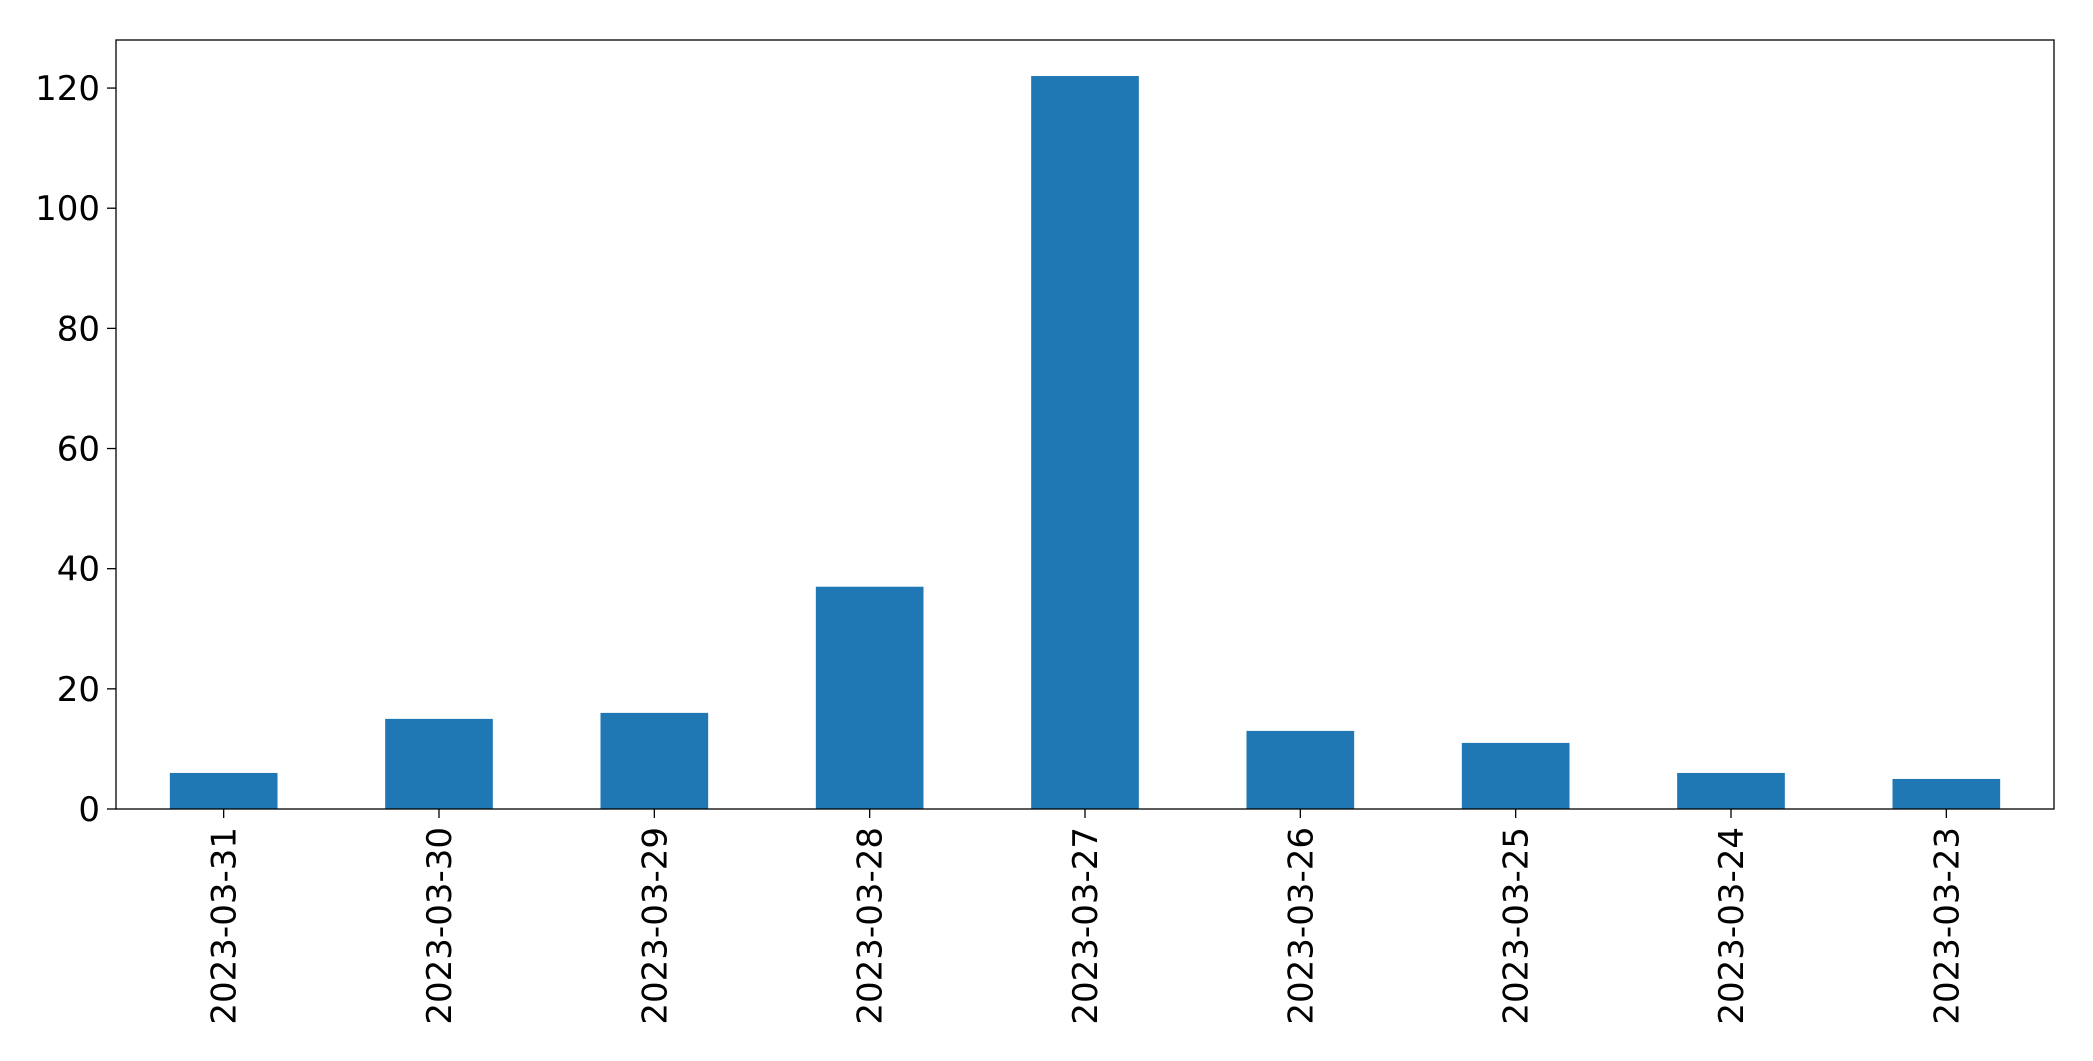  Describe the element at coordinates (78, 329) in the screenshot. I see `y-tick-label: 80` at that location.